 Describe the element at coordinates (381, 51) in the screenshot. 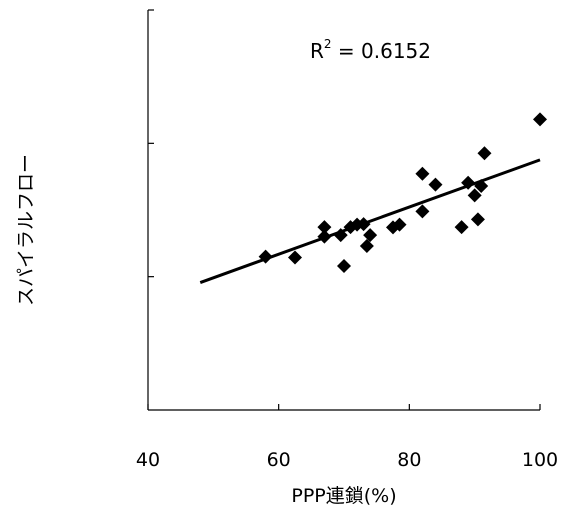

I see `r-squared-value: = 0.6152` at that location.